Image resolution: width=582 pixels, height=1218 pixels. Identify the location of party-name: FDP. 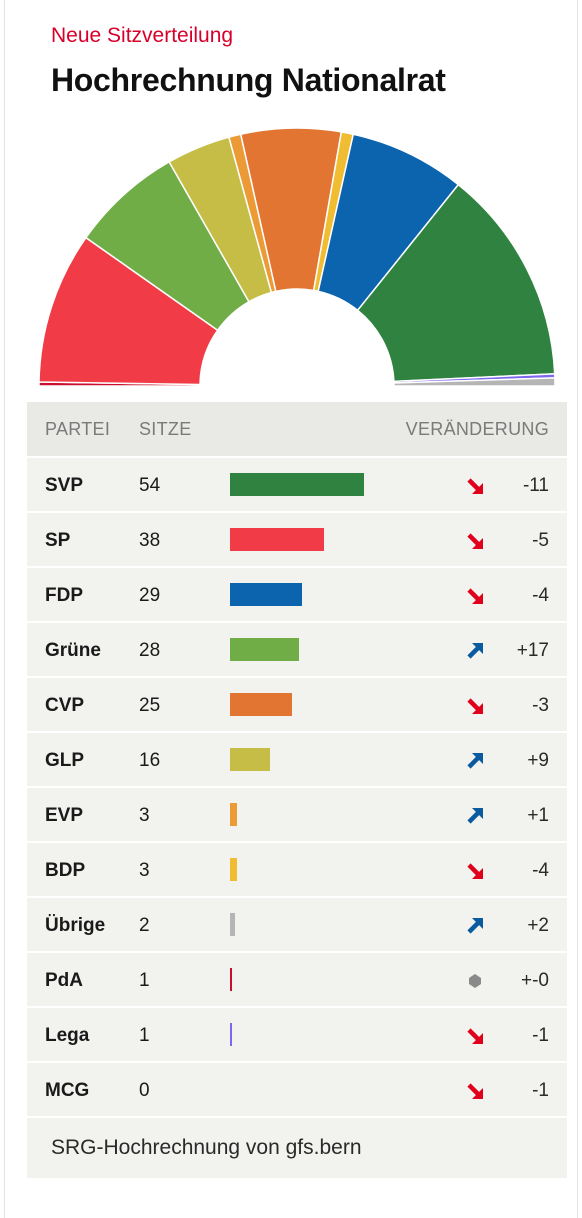
(64, 595).